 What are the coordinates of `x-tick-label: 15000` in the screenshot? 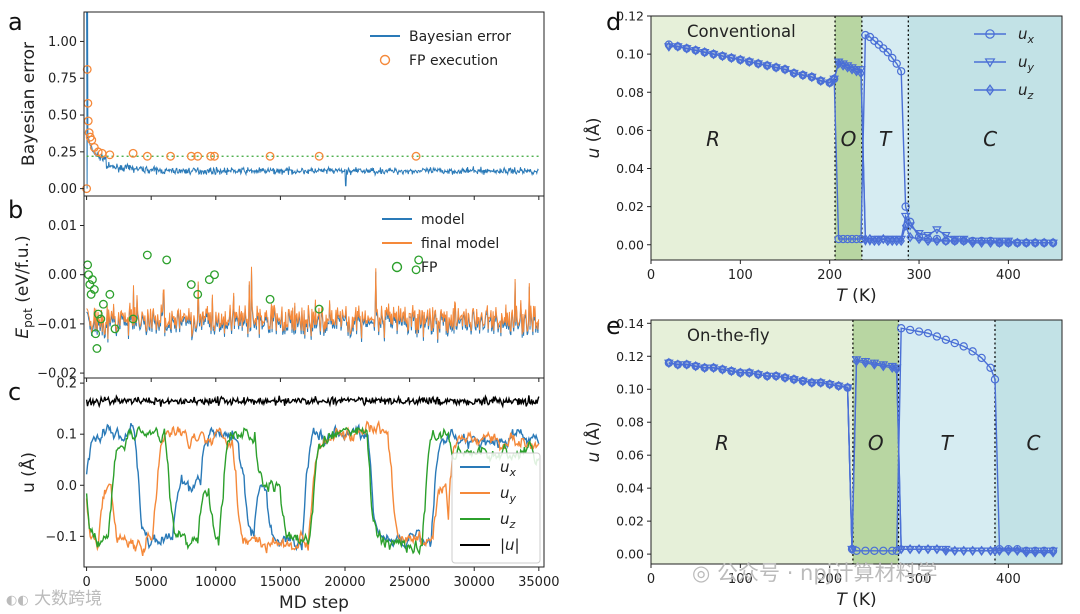 It's located at (280, 582).